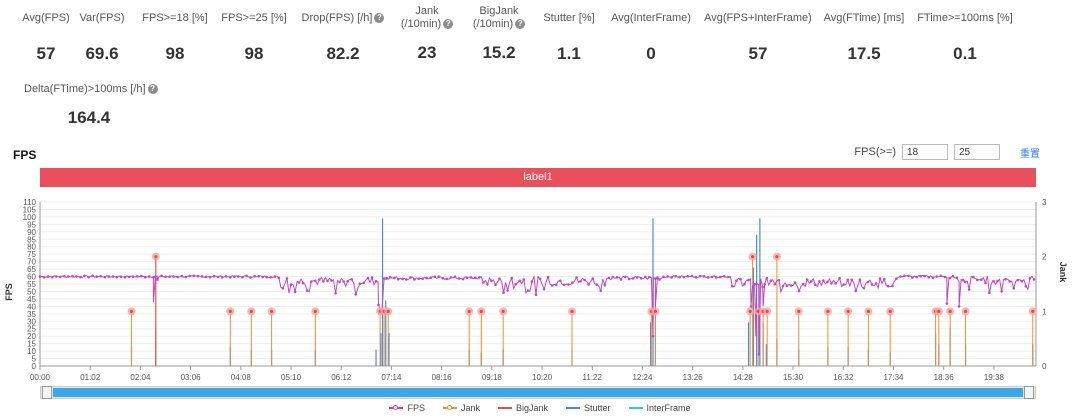  What do you see at coordinates (925, 152) in the screenshot?
I see `fps-threshold-low-input` at bounding box center [925, 152].